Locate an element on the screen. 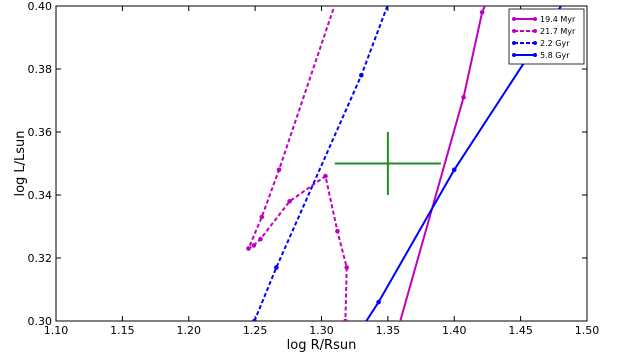 This screenshot has width=617, height=362. x-tick-label: 1.20 is located at coordinates (189, 330).